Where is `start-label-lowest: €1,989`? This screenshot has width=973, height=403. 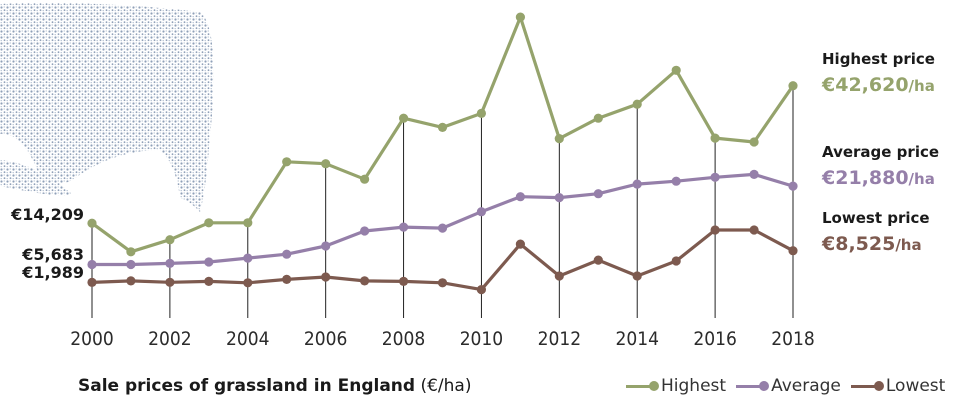 start-label-lowest: €1,989 is located at coordinates (52, 272).